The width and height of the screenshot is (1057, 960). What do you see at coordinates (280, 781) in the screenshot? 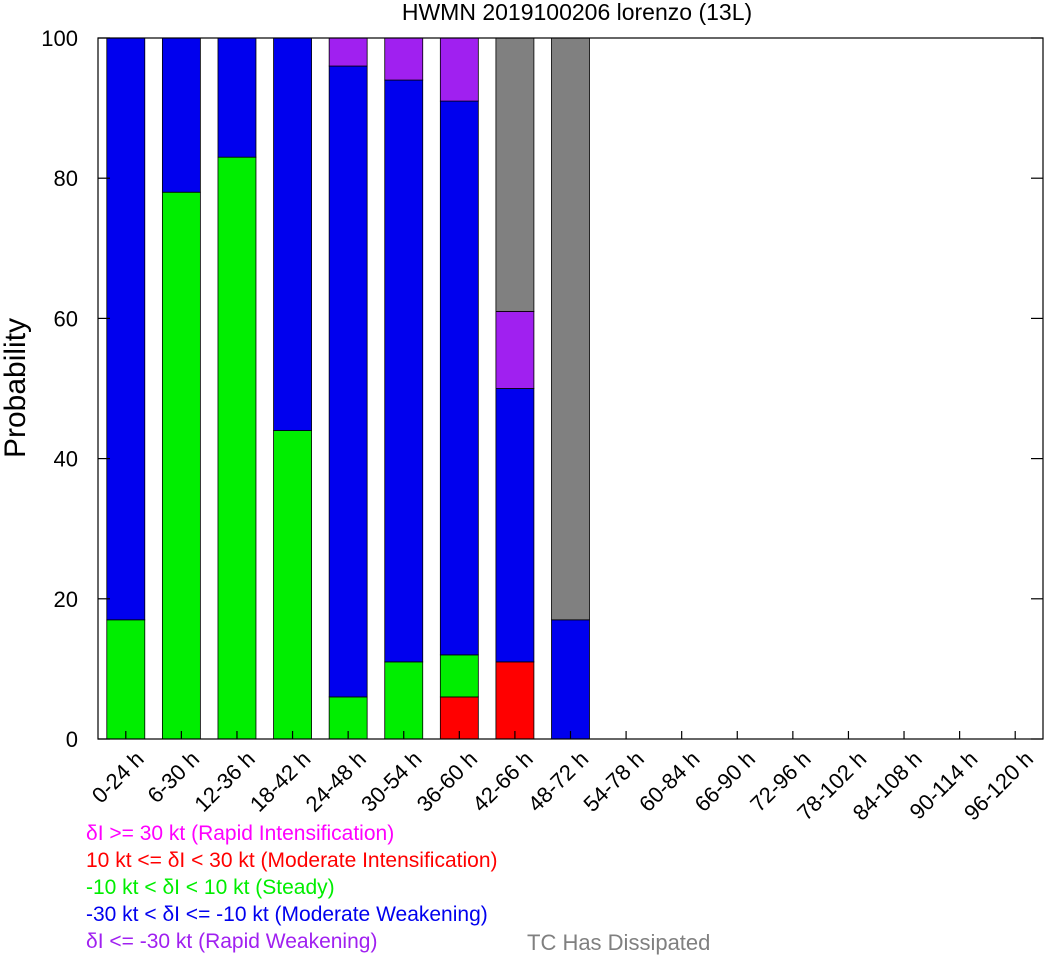
I see `x-tick-label: 18-42 h` at bounding box center [280, 781].